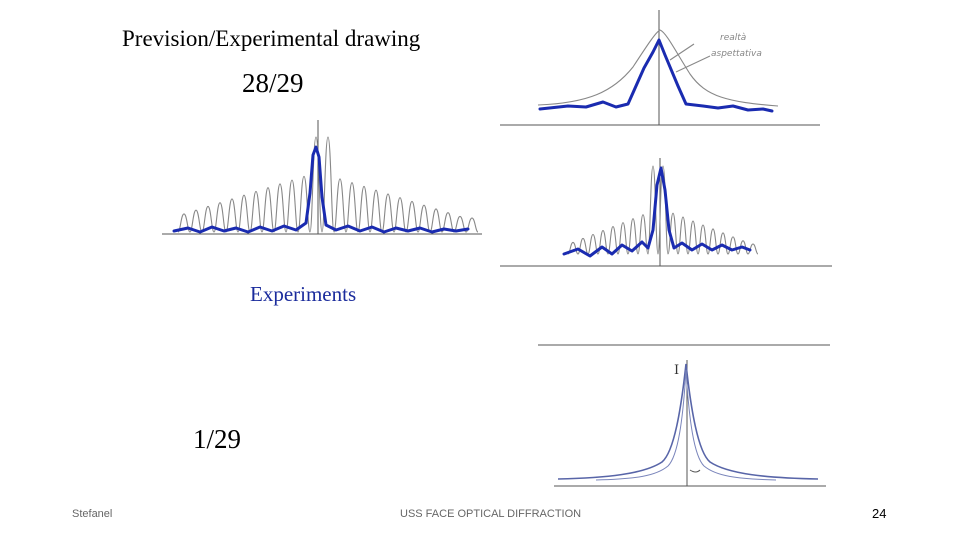 This screenshot has width=960, height=540. I want to click on multi-fringe-sketch, so click(322, 177).